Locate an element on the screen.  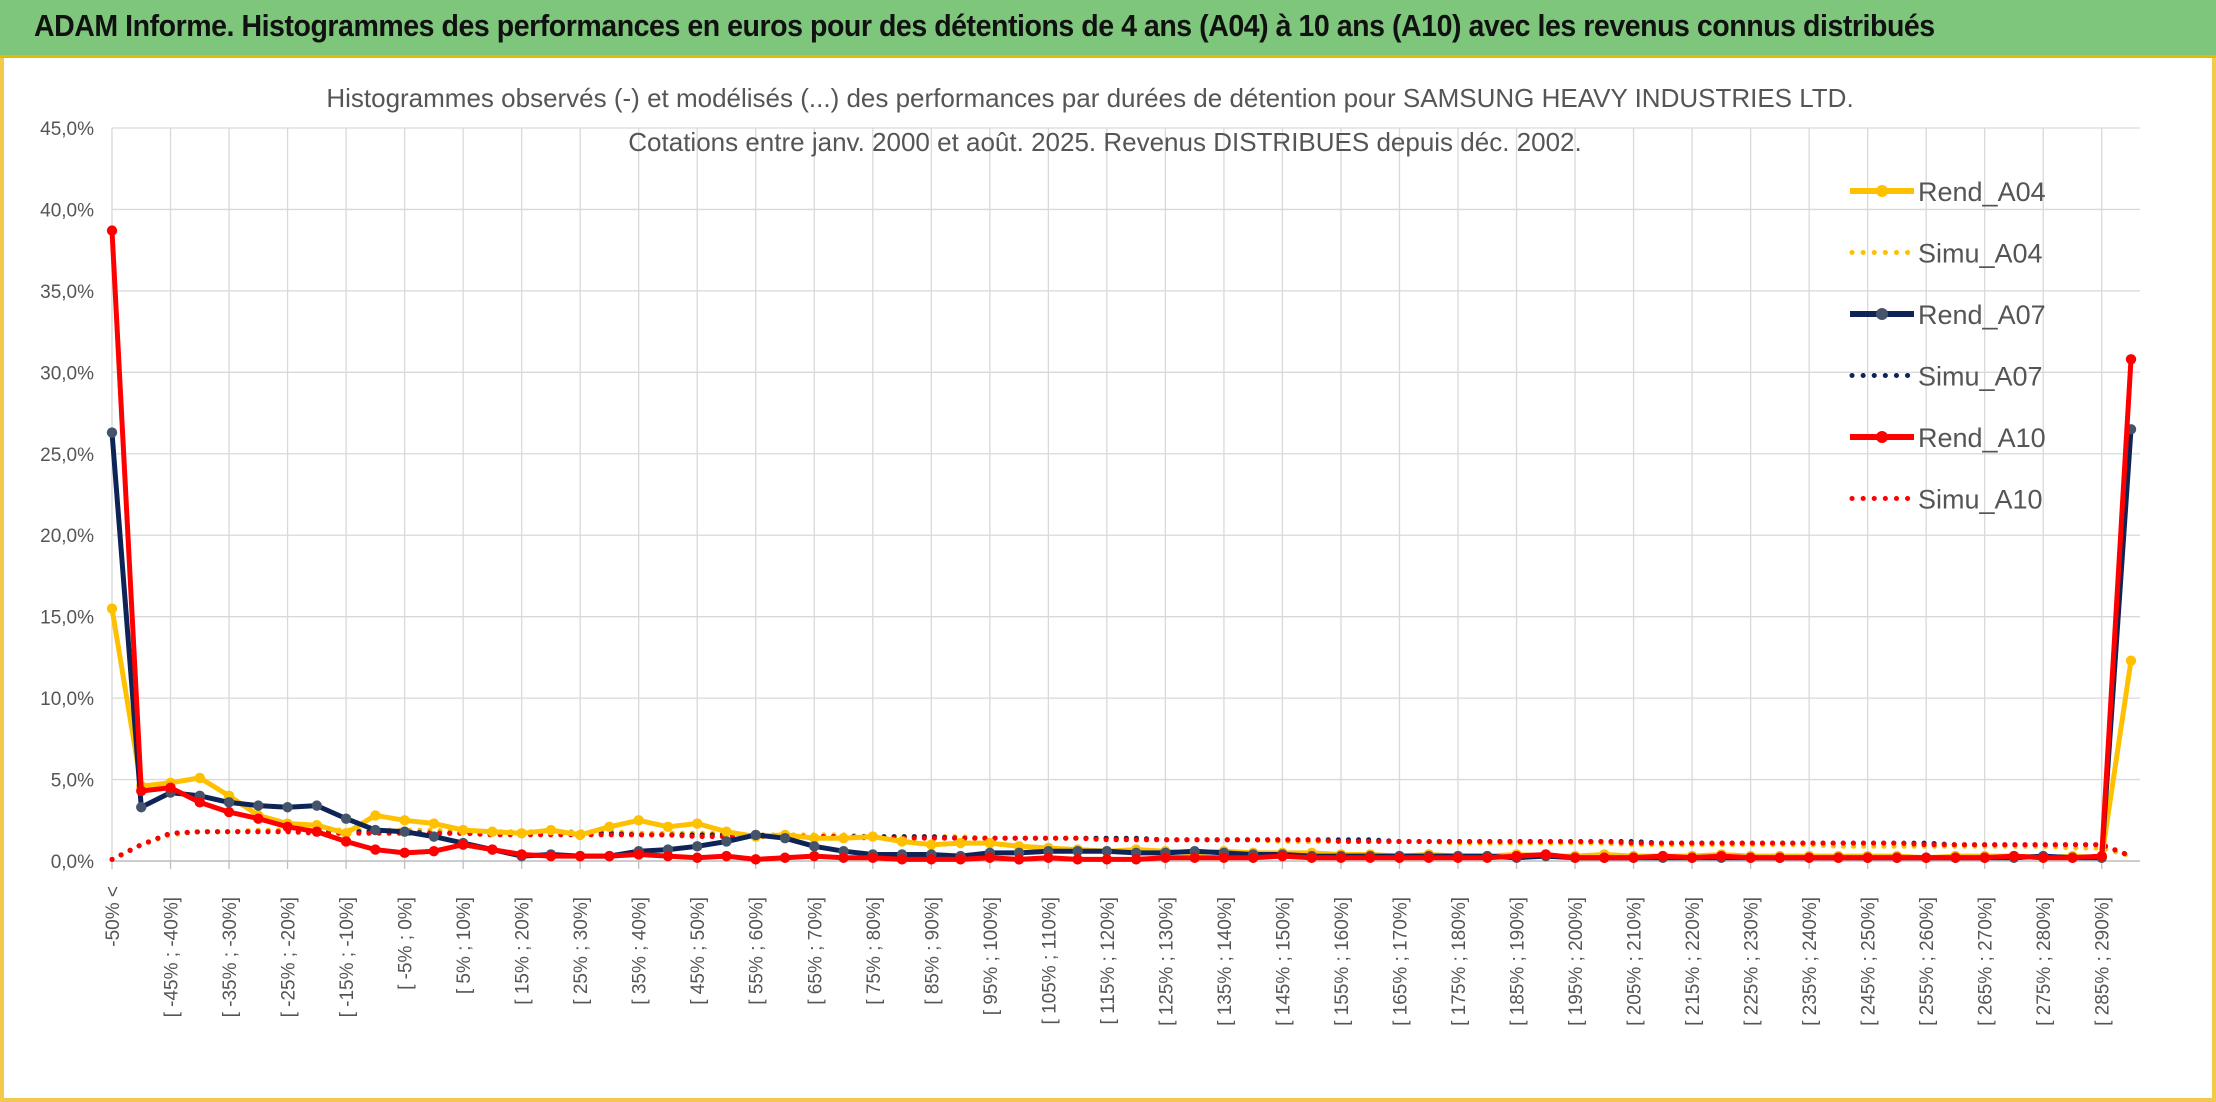
x-tick-label: [ 55% ; 60%] is located at coordinates (757, 951).